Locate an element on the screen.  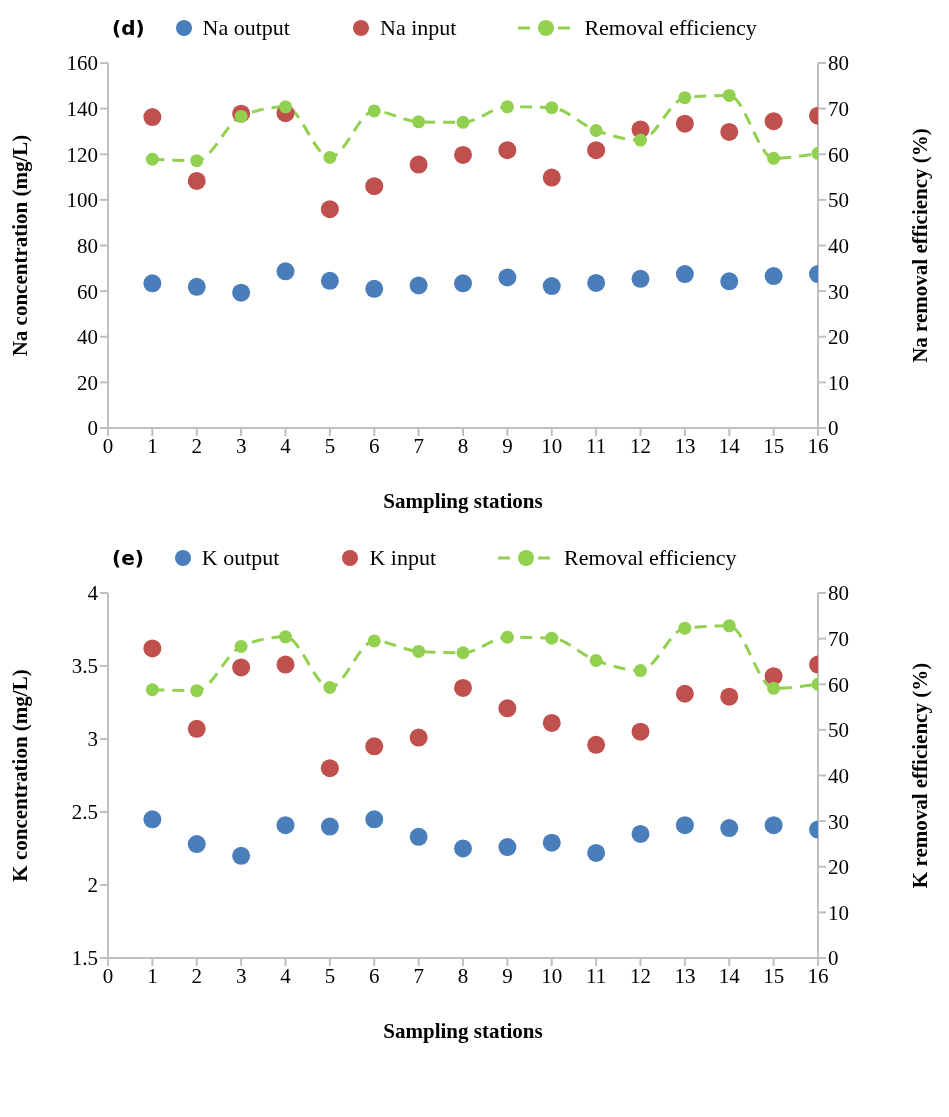
y-tick-label: 2 is located at coordinates (92, 885).